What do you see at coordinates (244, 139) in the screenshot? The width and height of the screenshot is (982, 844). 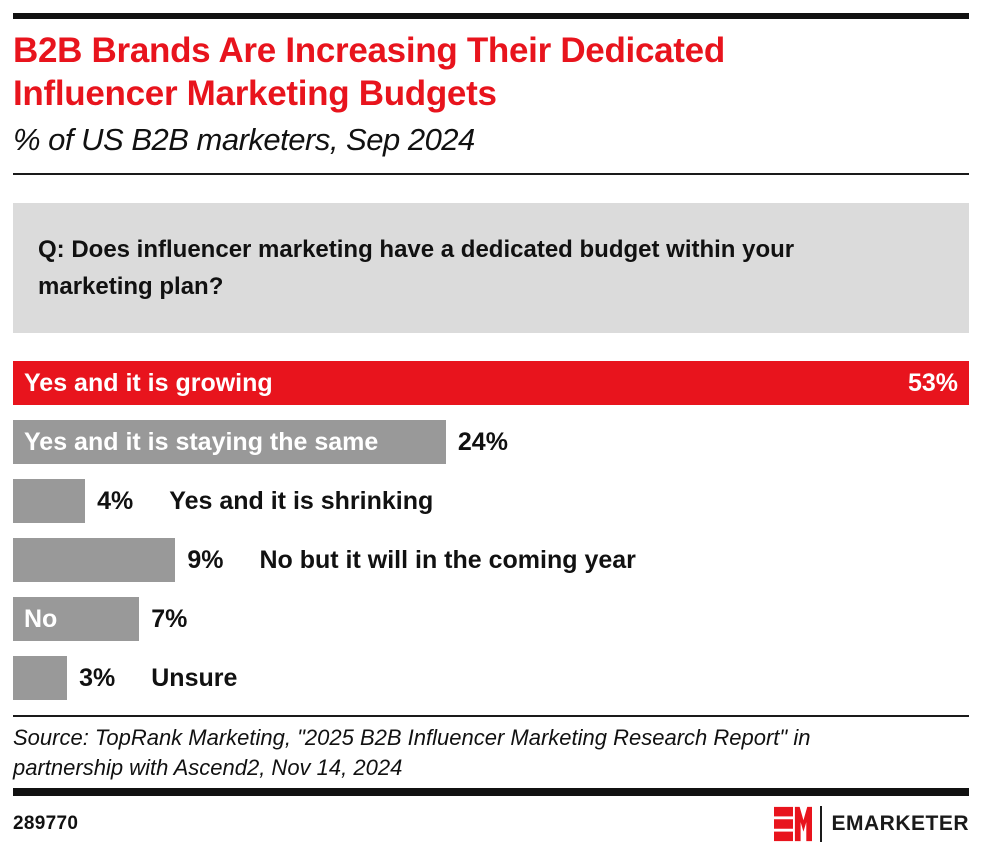 I see `chart-subtitle: % of US B2B marketers, Sep 2024` at bounding box center [244, 139].